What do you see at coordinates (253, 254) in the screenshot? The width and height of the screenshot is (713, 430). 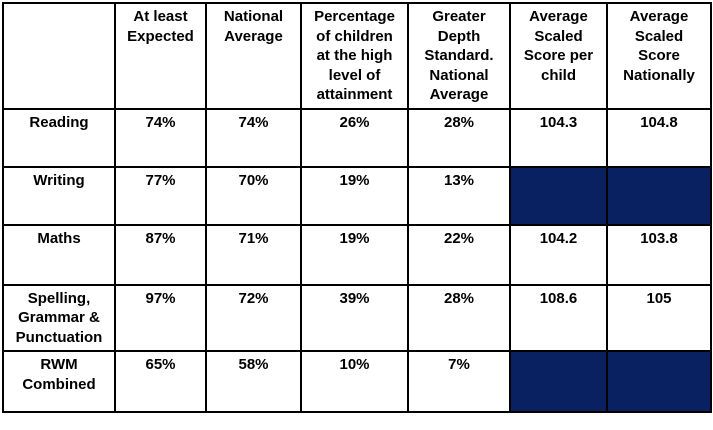 I see `data-cell: 71%` at bounding box center [253, 254].